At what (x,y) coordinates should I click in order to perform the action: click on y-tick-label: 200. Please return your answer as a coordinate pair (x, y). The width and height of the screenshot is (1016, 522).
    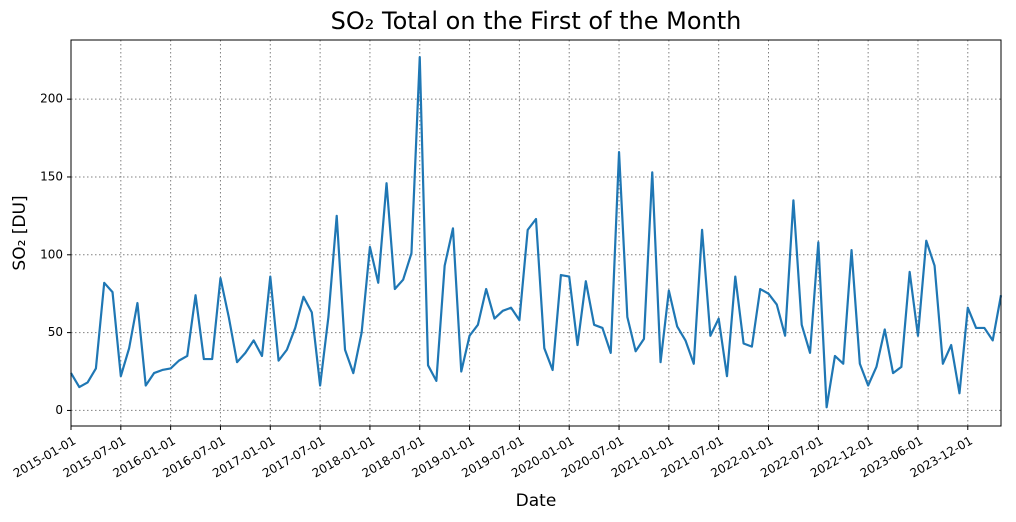
    Looking at the image, I should click on (51, 99).